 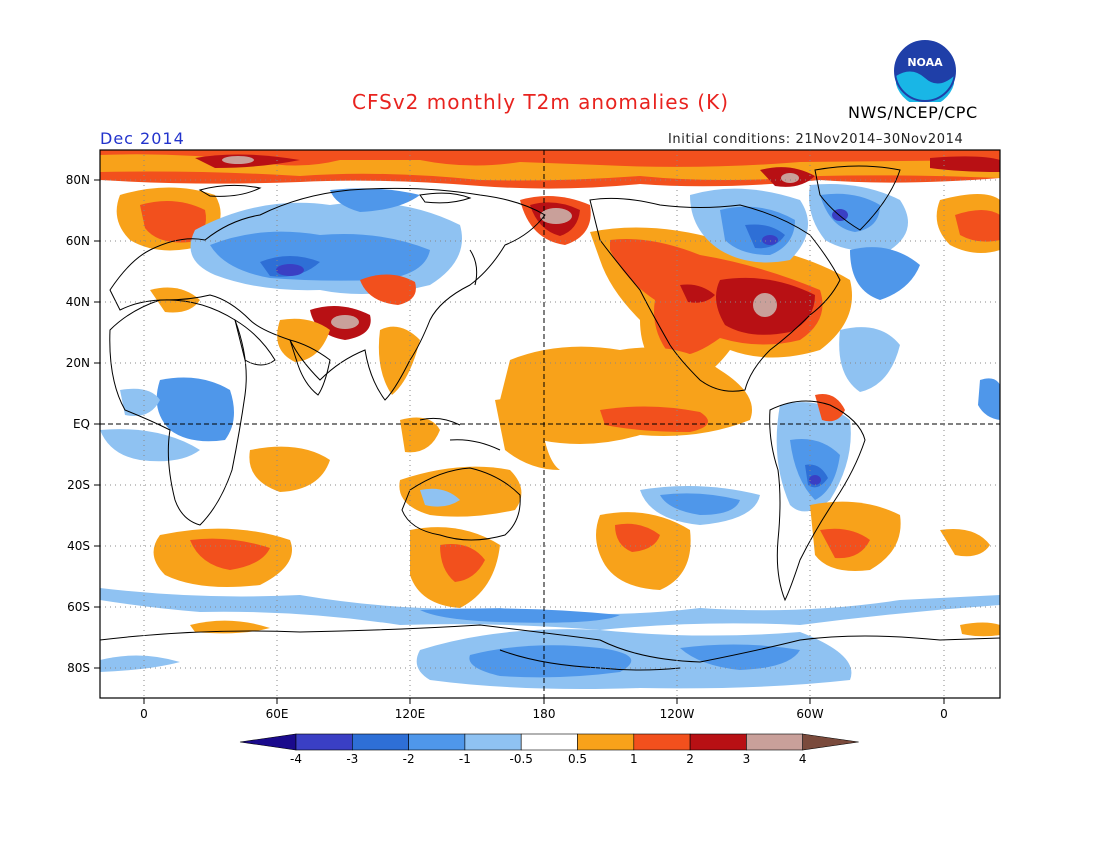 I want to click on colorbar-tick-label: -4, so click(x=296, y=759).